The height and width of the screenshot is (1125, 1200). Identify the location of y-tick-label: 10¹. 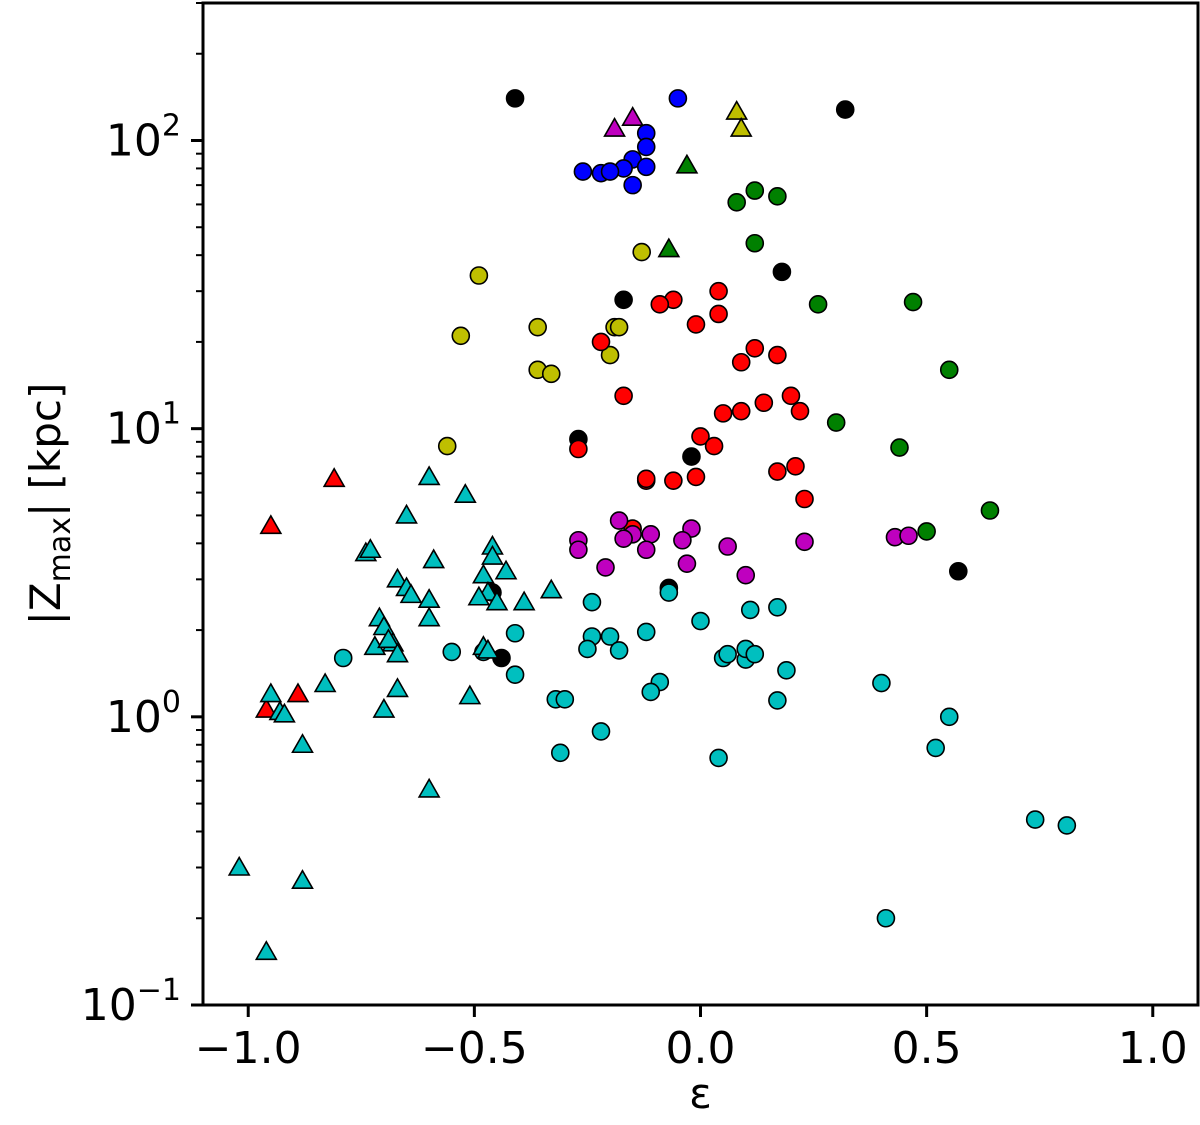
(143, 426).